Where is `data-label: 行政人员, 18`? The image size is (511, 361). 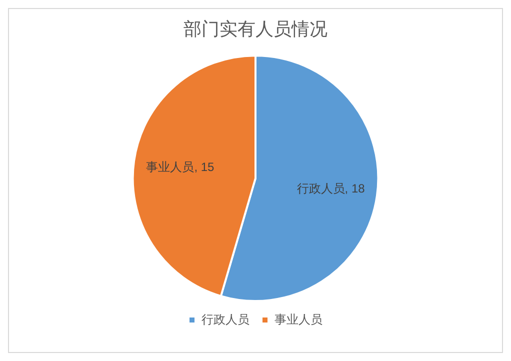
data-label: 行政人员, 18 is located at coordinates (331, 188).